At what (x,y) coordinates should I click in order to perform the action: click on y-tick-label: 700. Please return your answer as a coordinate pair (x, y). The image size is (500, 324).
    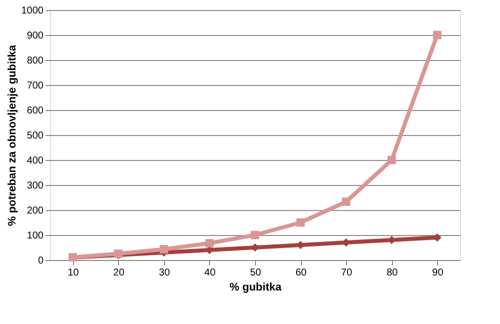
    Looking at the image, I should click on (35, 86).